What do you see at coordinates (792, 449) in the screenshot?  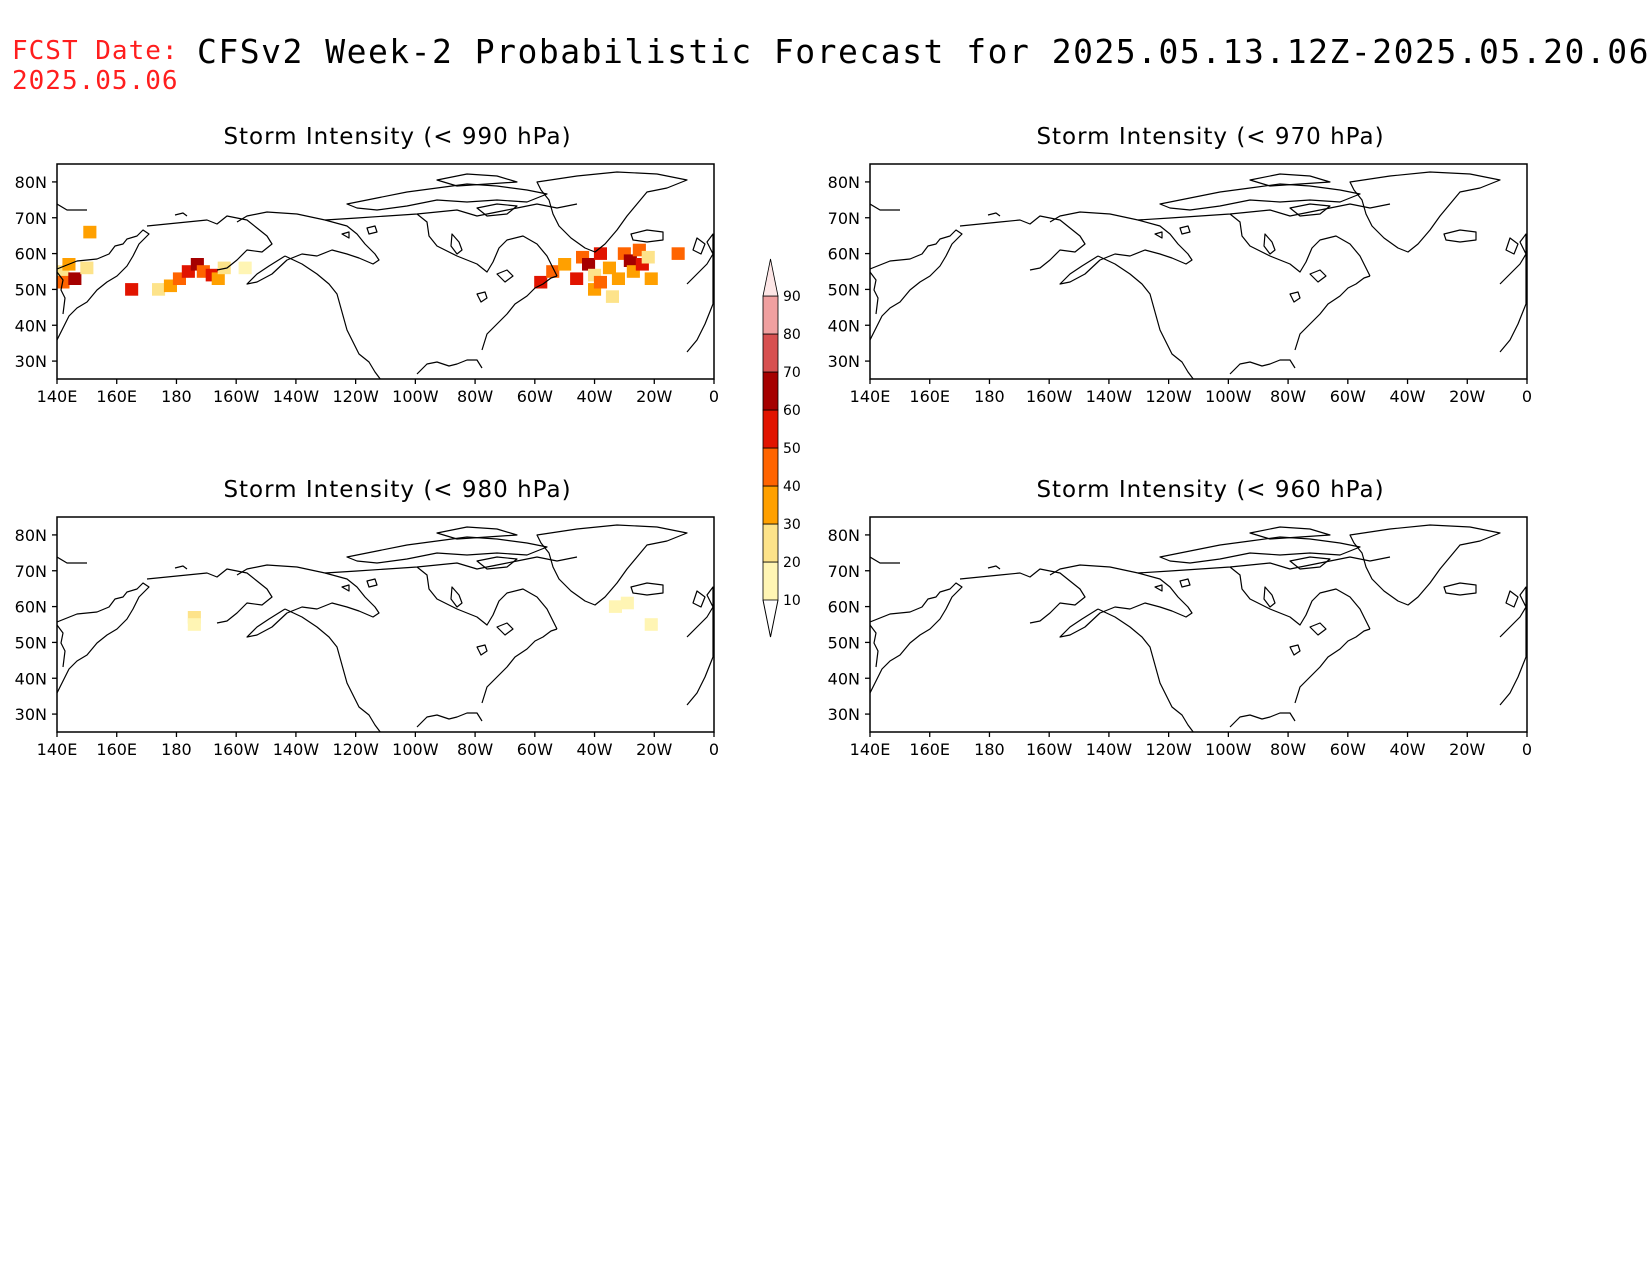 I see `colorbar-label: 50` at bounding box center [792, 449].